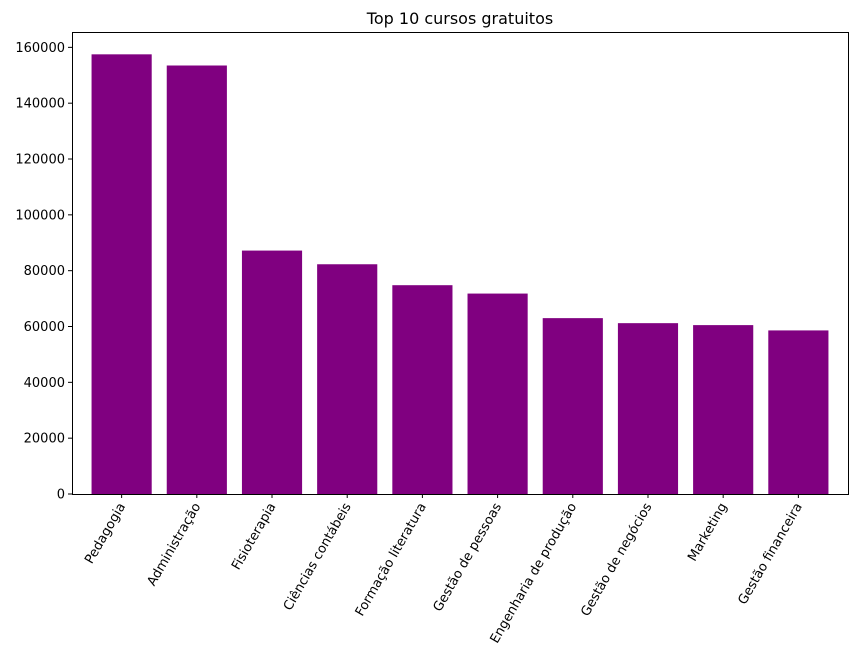 The height and width of the screenshot is (668, 857). Describe the element at coordinates (40, 215) in the screenshot. I see `y-tick-label: 100000` at that location.